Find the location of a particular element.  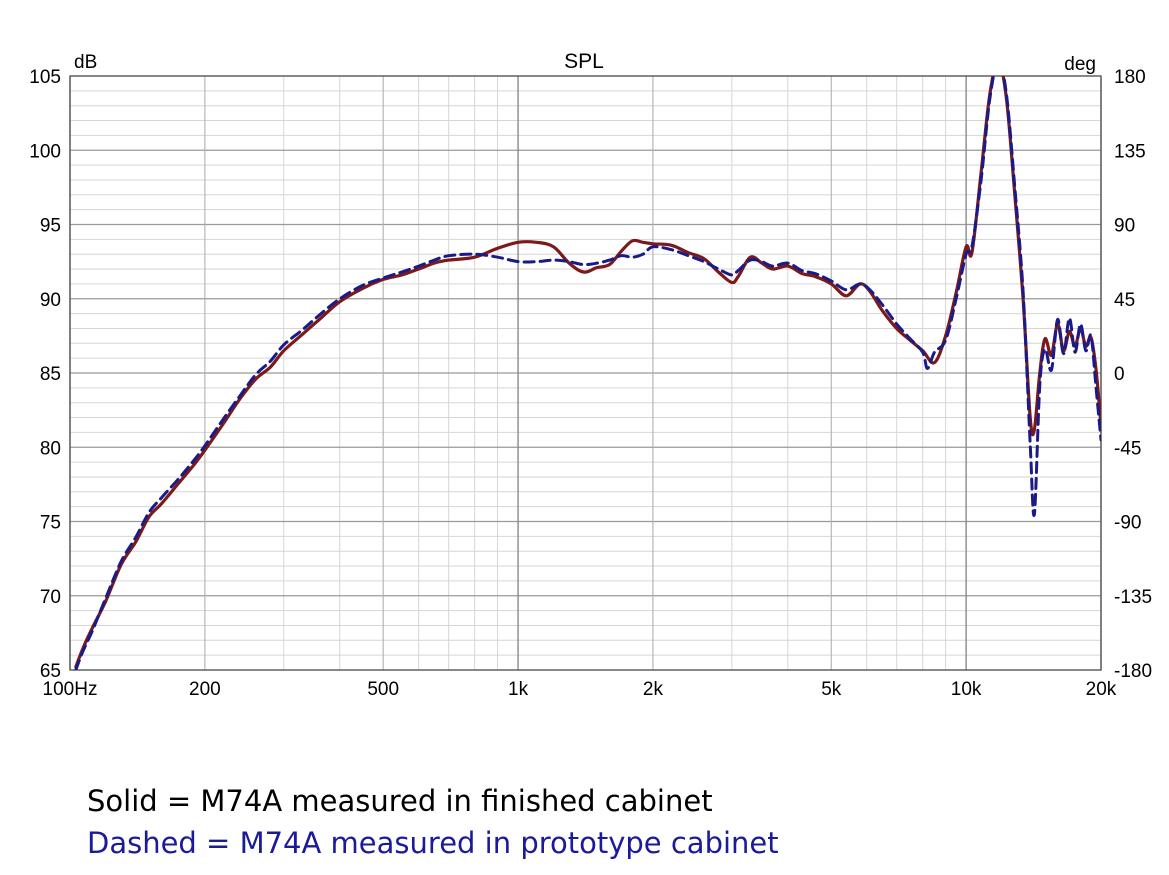

y-left-tick-label: 75 is located at coordinates (50, 523).